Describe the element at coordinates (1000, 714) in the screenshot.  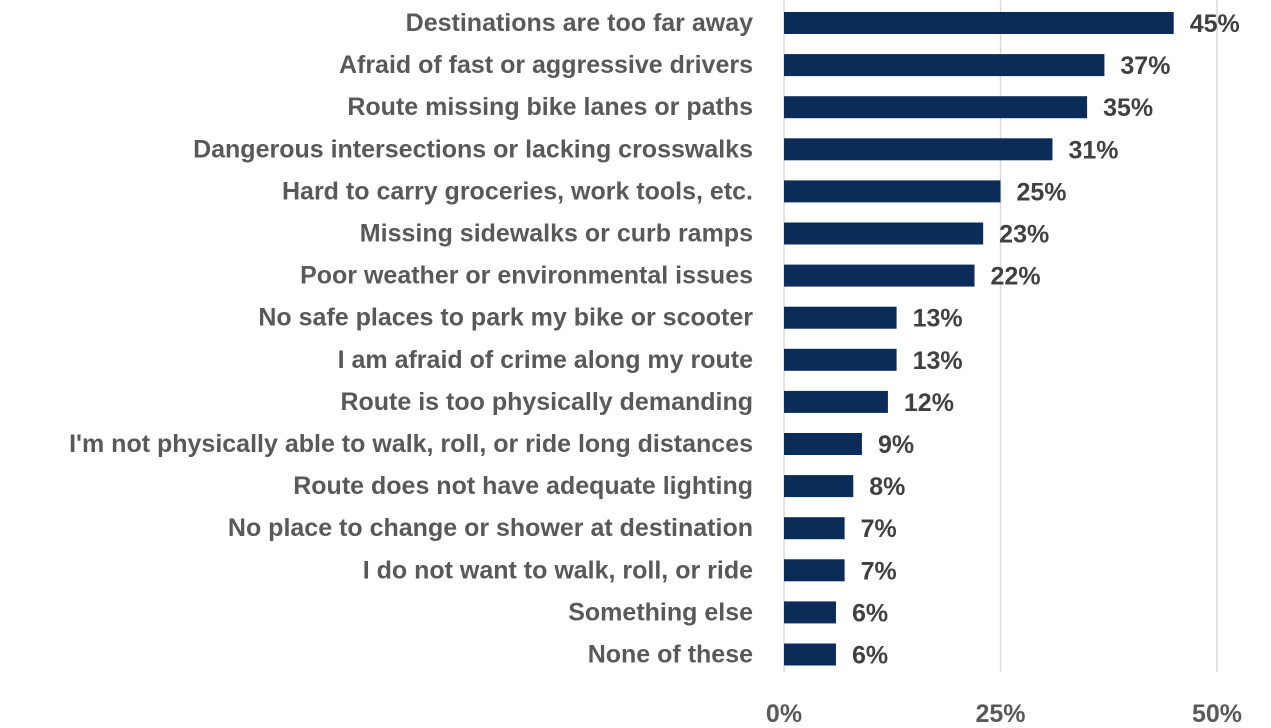
I see `x-tick-label: 25%` at that location.